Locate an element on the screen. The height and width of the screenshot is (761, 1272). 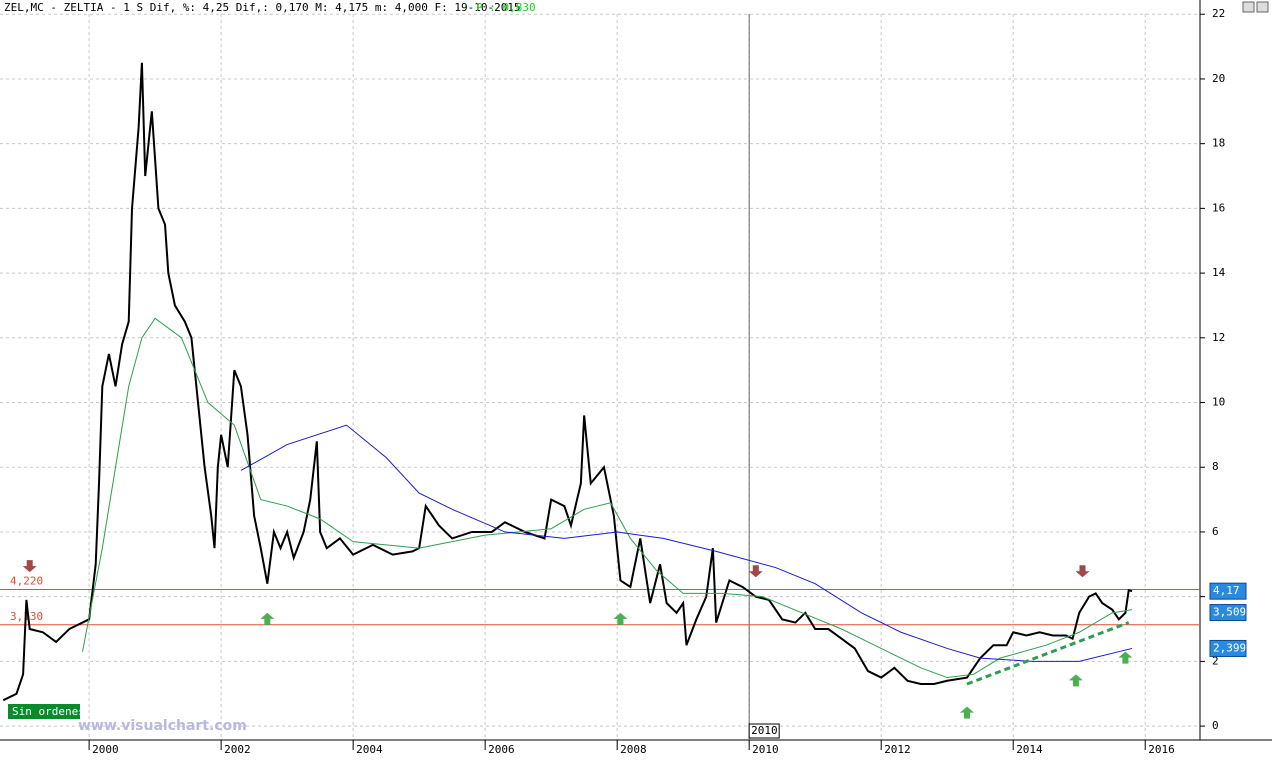
badge: Sin ordenes is located at coordinates (48, 711).